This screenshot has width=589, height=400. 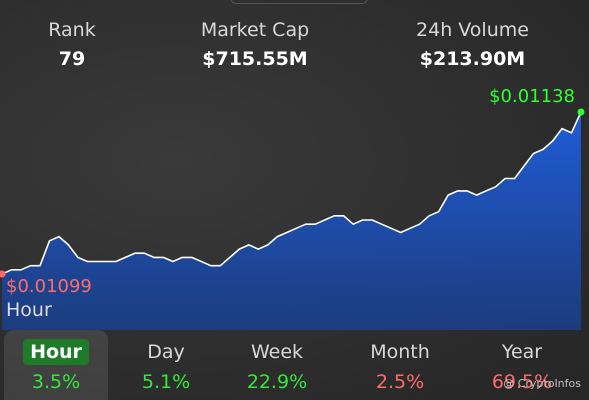 What do you see at coordinates (400, 365) in the screenshot?
I see `tab-month: Month 2.5%` at bounding box center [400, 365].